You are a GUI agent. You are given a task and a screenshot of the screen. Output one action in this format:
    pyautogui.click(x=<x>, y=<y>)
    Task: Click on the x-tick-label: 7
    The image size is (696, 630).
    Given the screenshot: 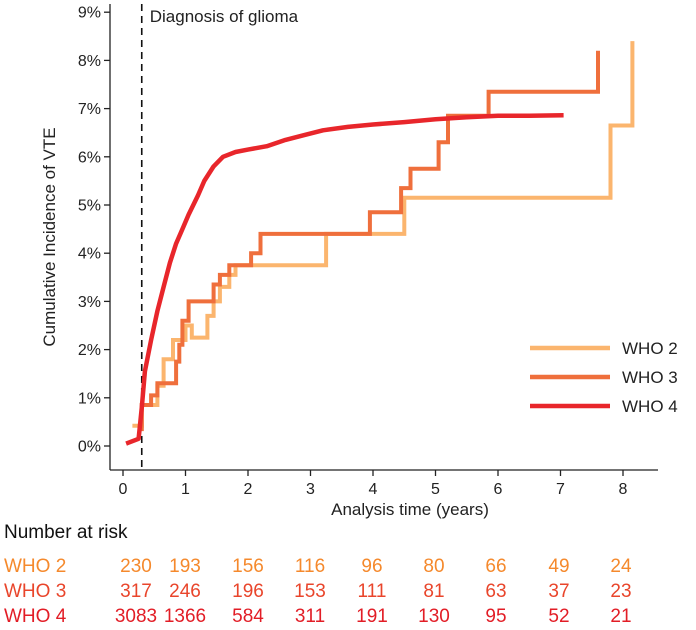 What is the action you would take?
    pyautogui.click(x=560, y=489)
    